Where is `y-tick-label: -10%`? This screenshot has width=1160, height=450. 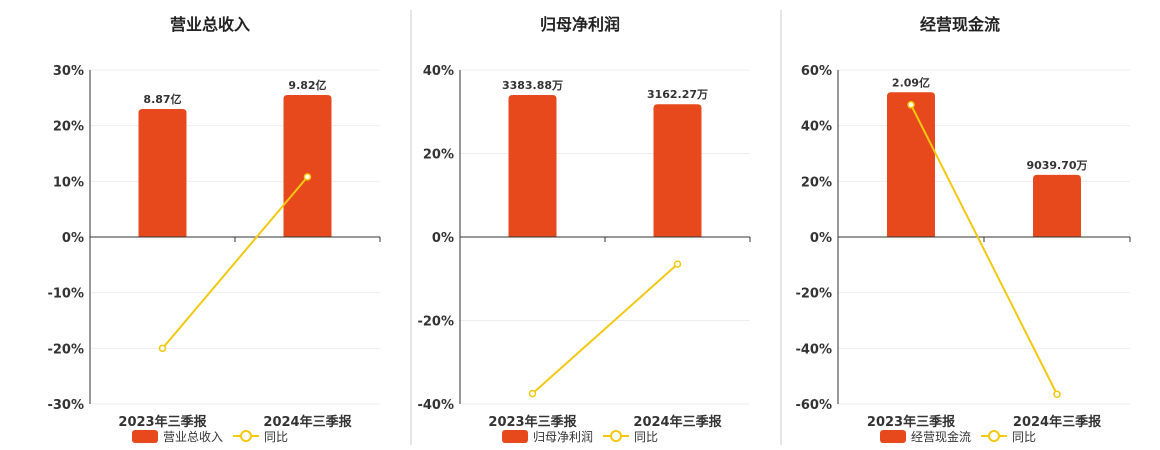
y-tick-label: -10% is located at coordinates (65, 294).